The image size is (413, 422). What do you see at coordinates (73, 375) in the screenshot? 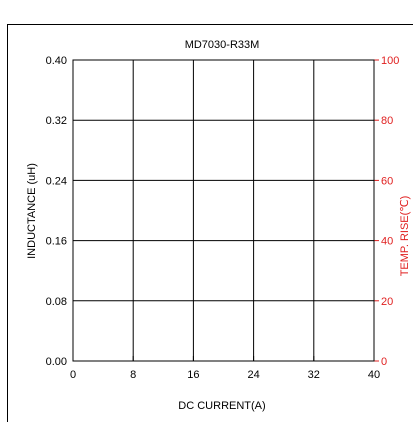
I see `x-tick-label: 0` at bounding box center [73, 375].